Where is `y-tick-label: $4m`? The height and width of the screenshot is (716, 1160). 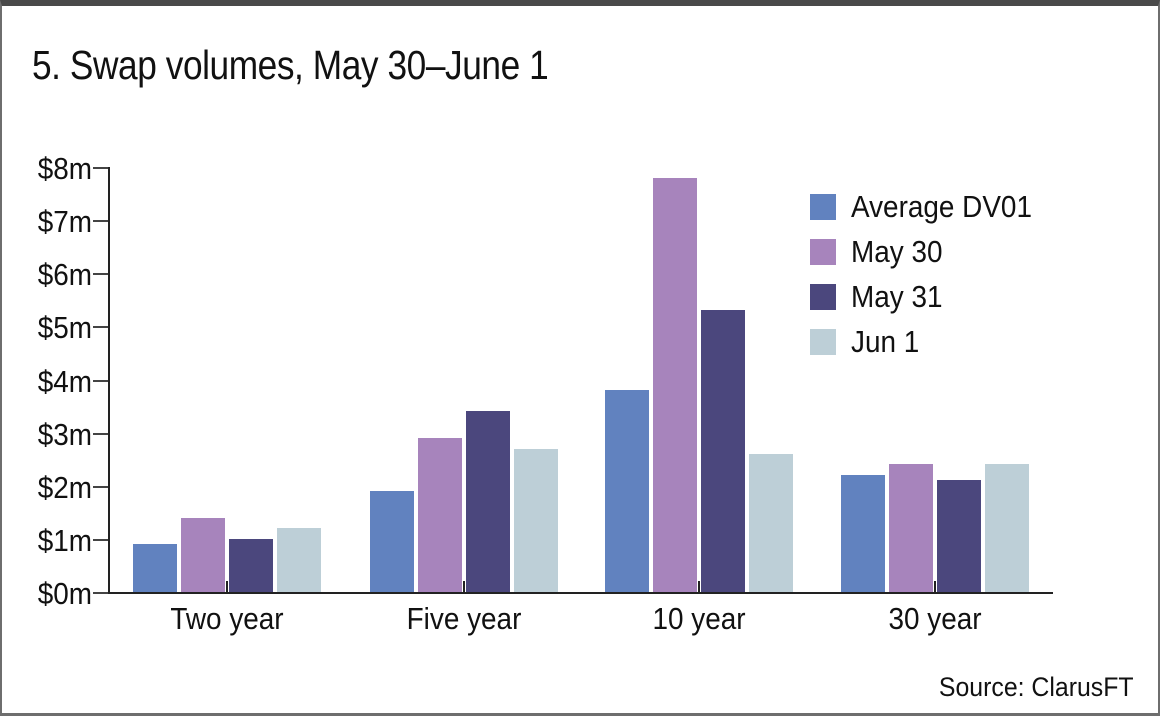 y-tick-label: $4m is located at coordinates (64, 381).